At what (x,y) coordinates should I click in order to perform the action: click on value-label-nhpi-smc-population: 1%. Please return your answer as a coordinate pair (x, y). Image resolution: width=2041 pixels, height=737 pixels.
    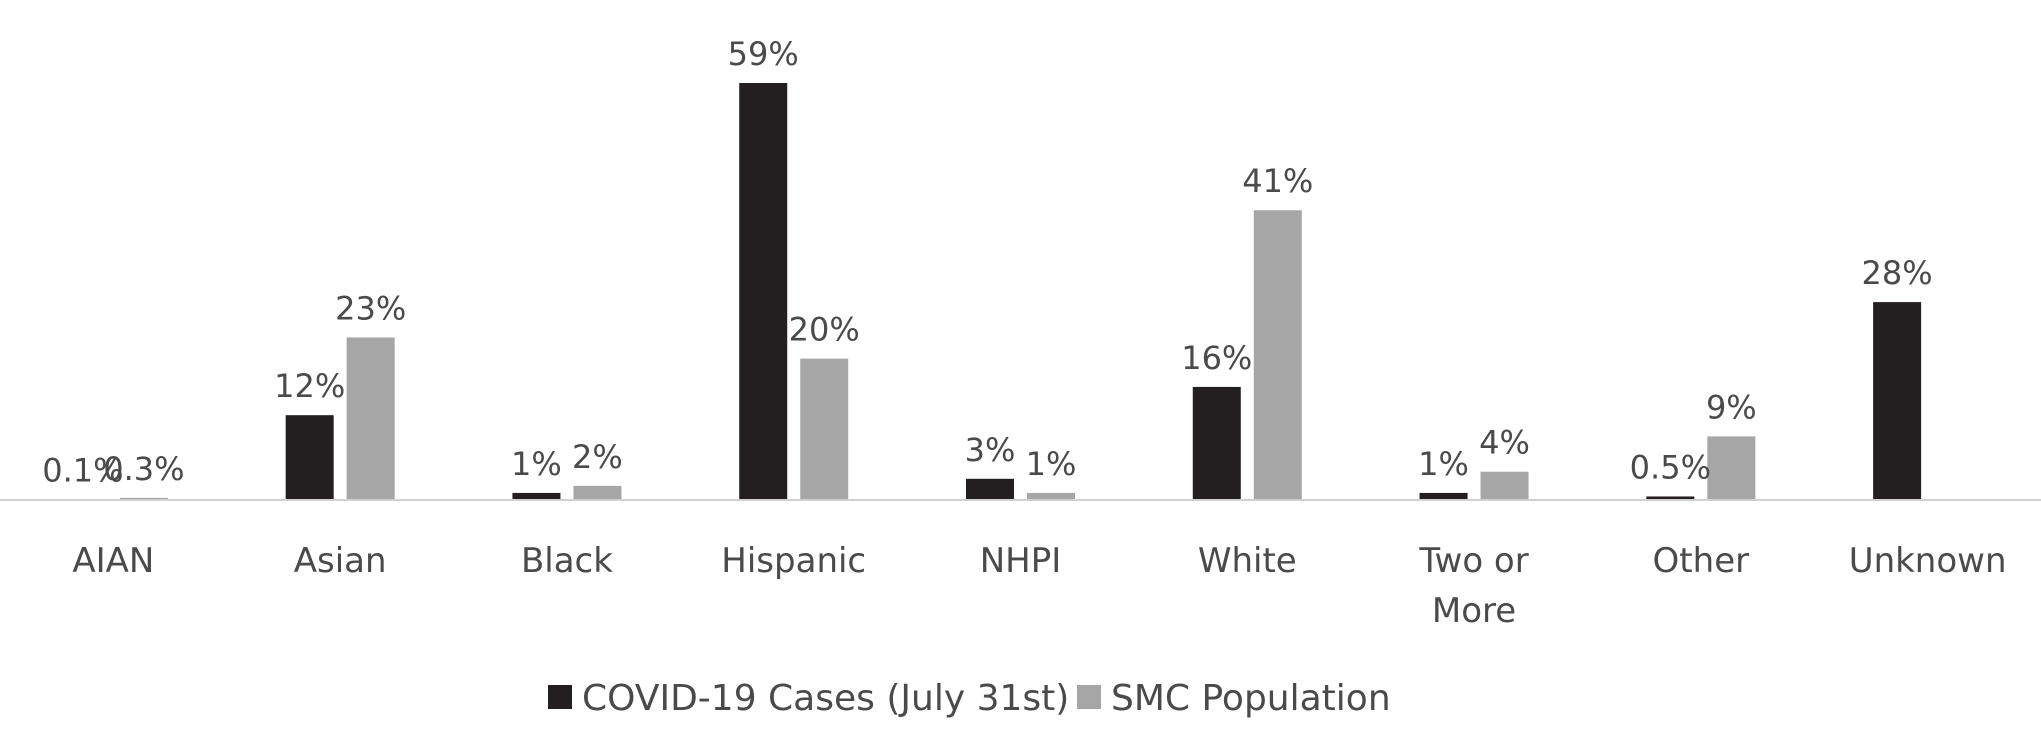
    Looking at the image, I should click on (1051, 464).